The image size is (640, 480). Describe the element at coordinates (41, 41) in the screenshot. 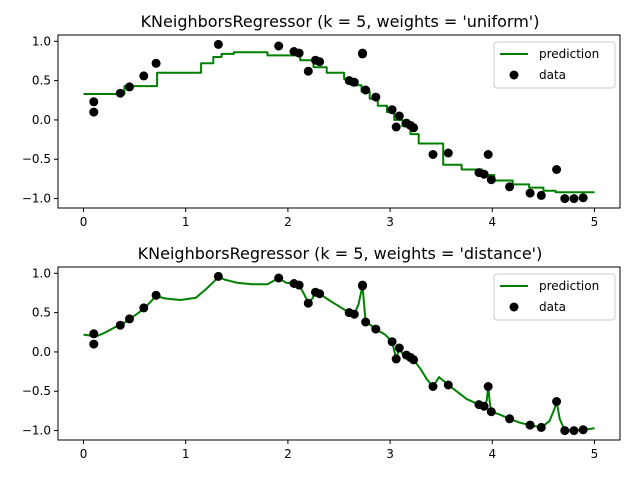

I see `y-tick-label-uniform-0: 1.0` at that location.